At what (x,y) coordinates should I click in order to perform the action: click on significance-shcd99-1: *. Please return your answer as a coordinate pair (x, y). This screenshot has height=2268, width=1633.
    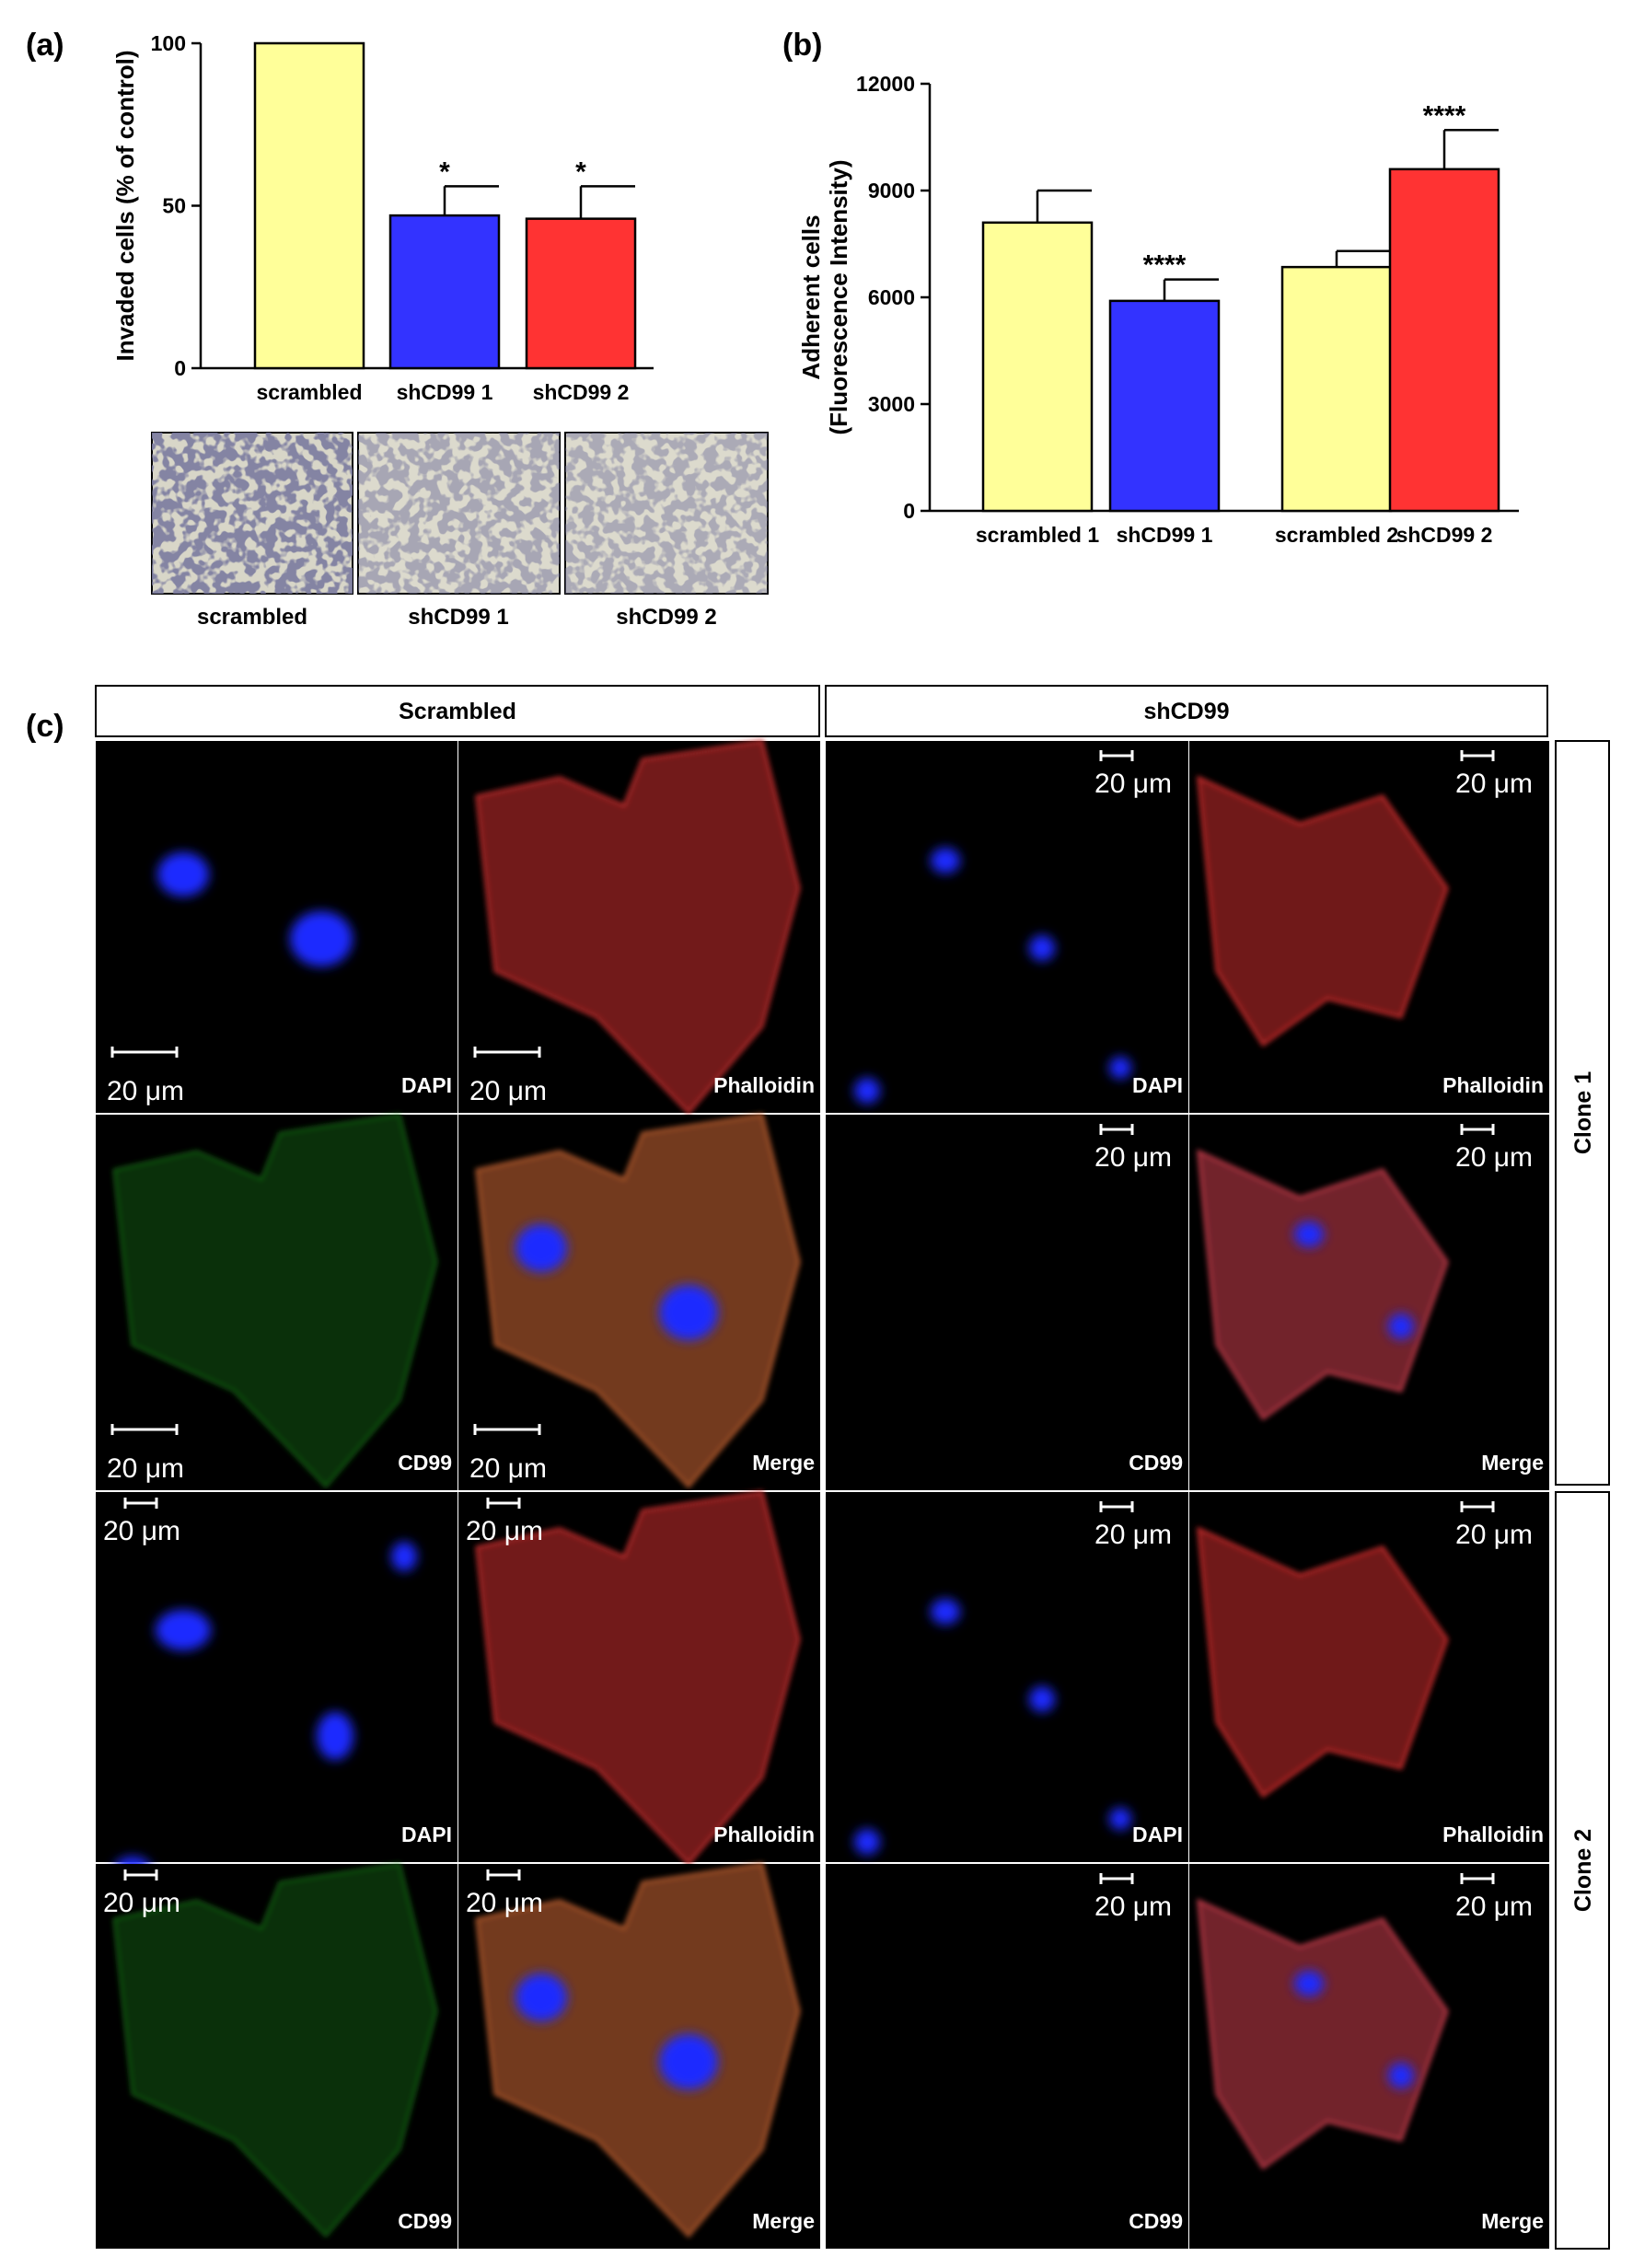
    Looking at the image, I should click on (444, 171).